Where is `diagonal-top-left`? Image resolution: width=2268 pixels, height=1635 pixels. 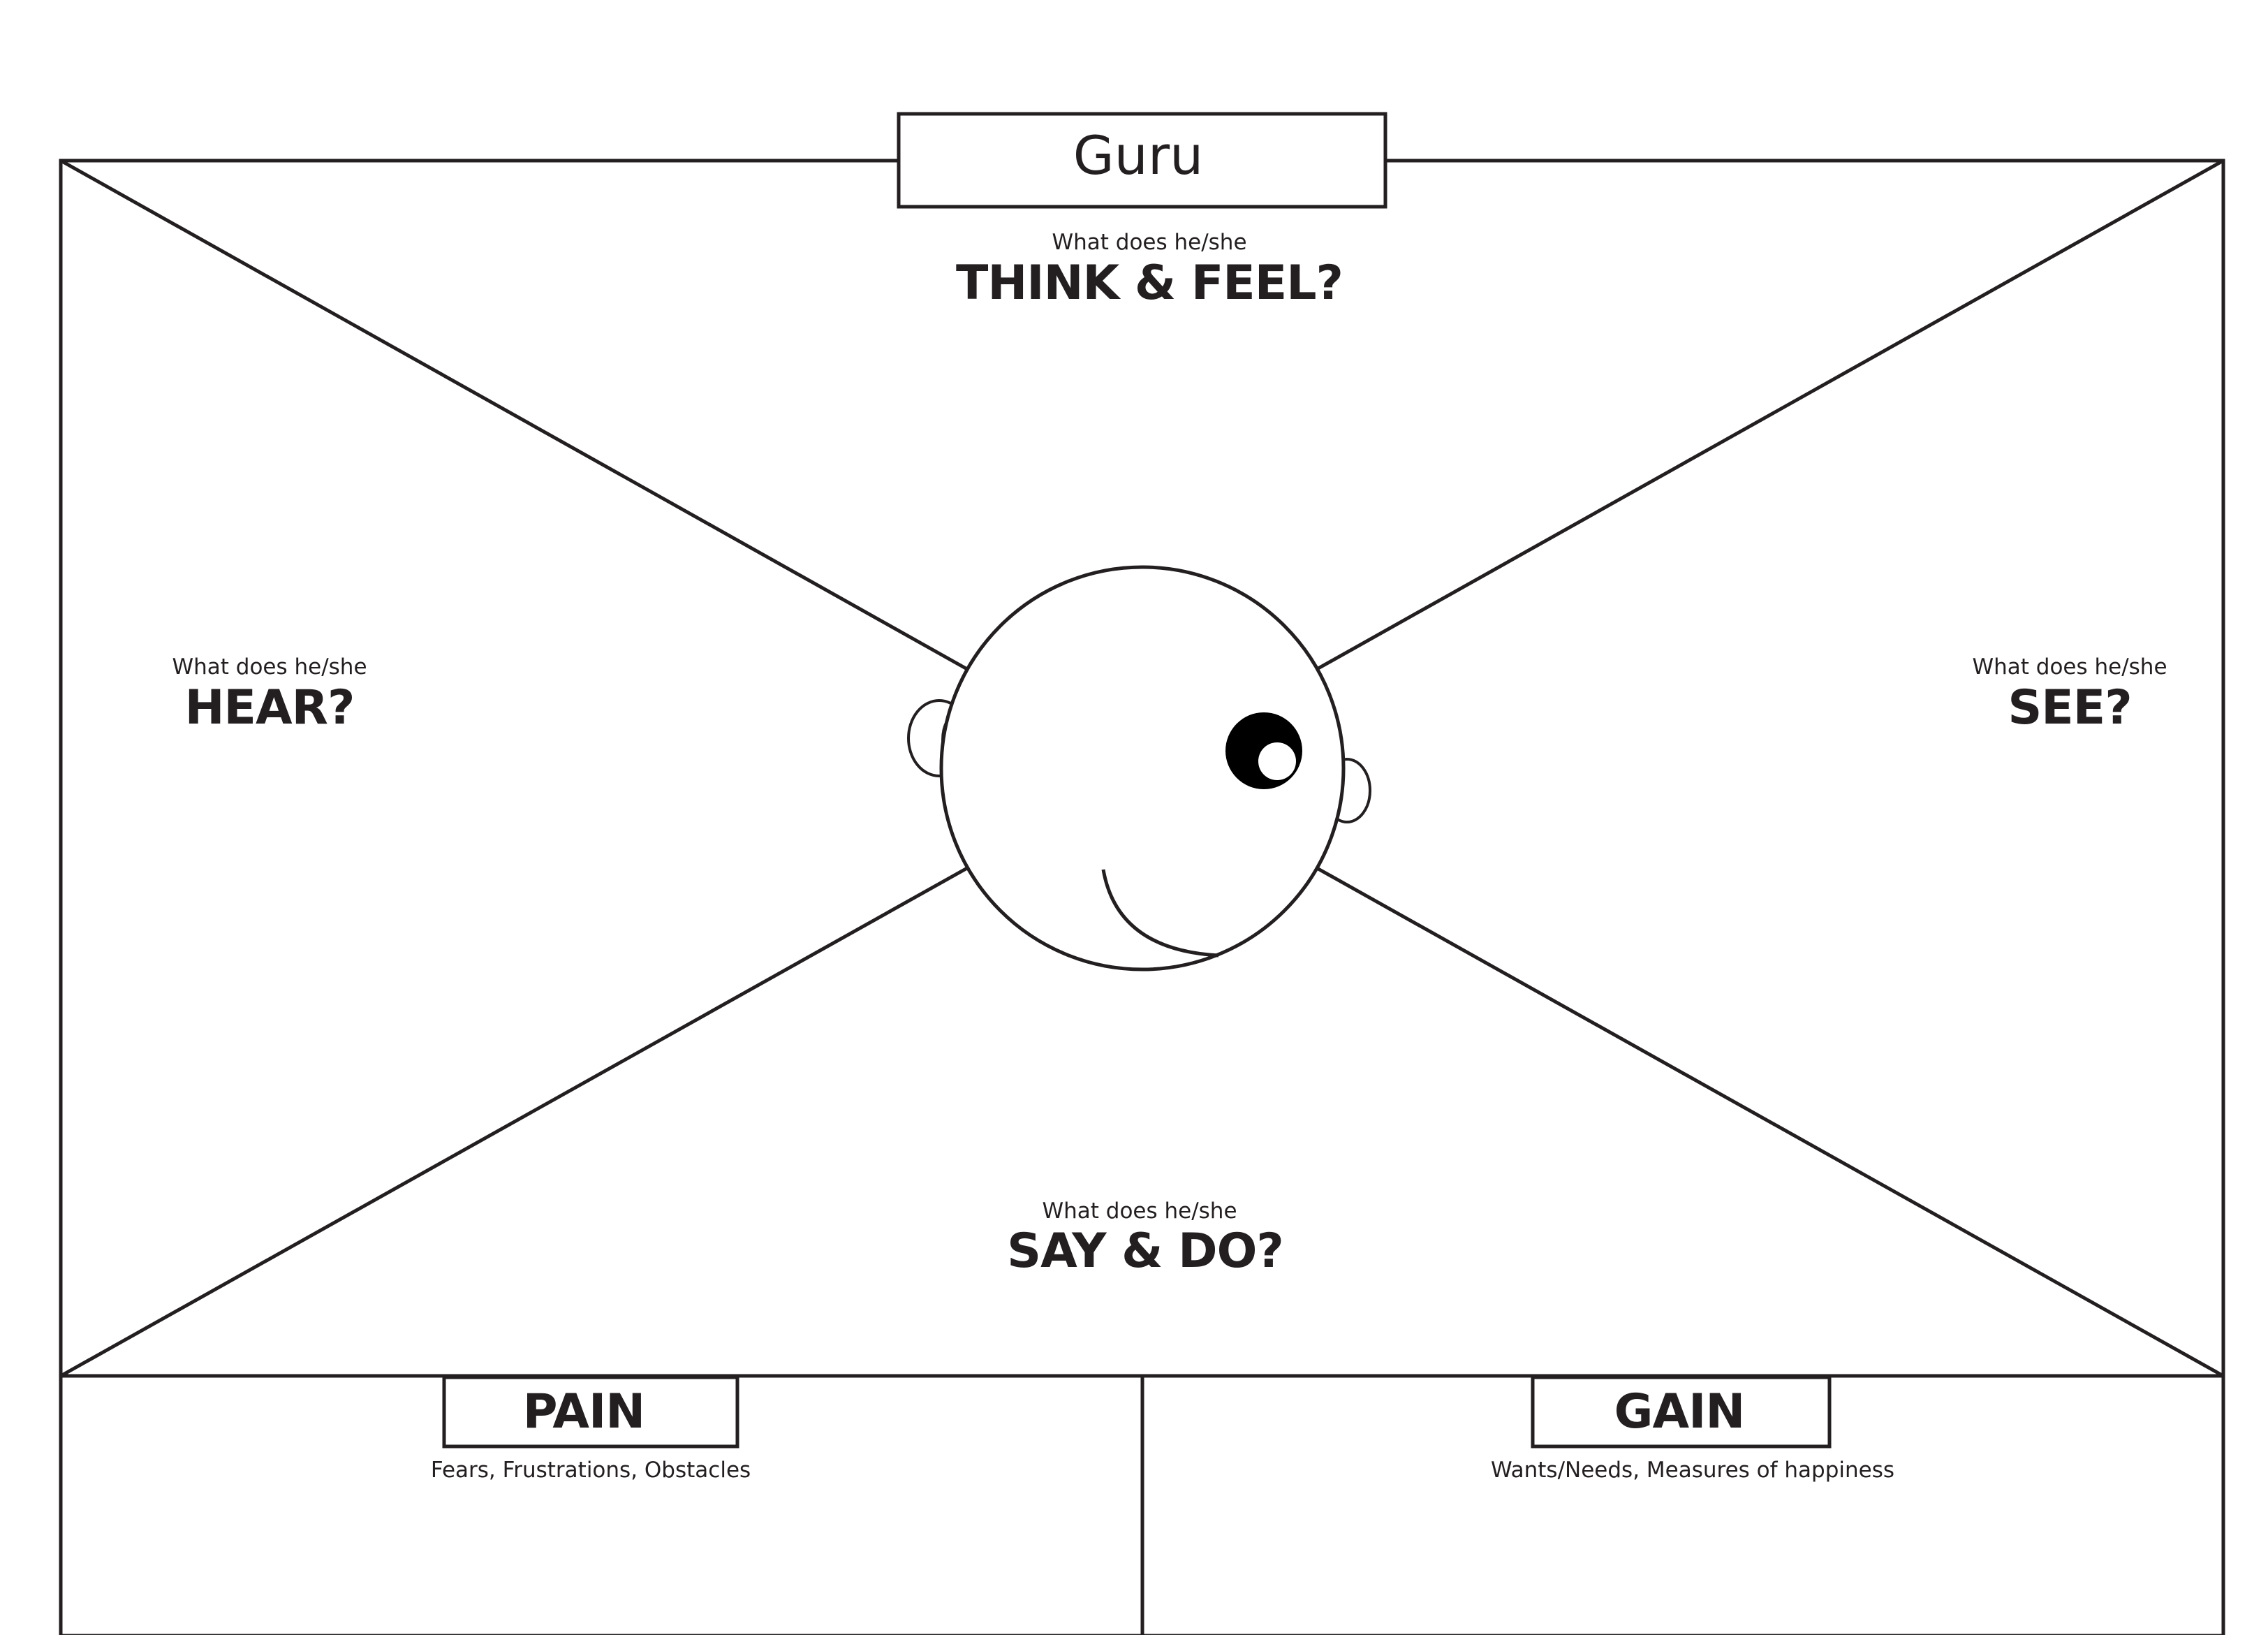 diagonal-top-left is located at coordinates (514, 415).